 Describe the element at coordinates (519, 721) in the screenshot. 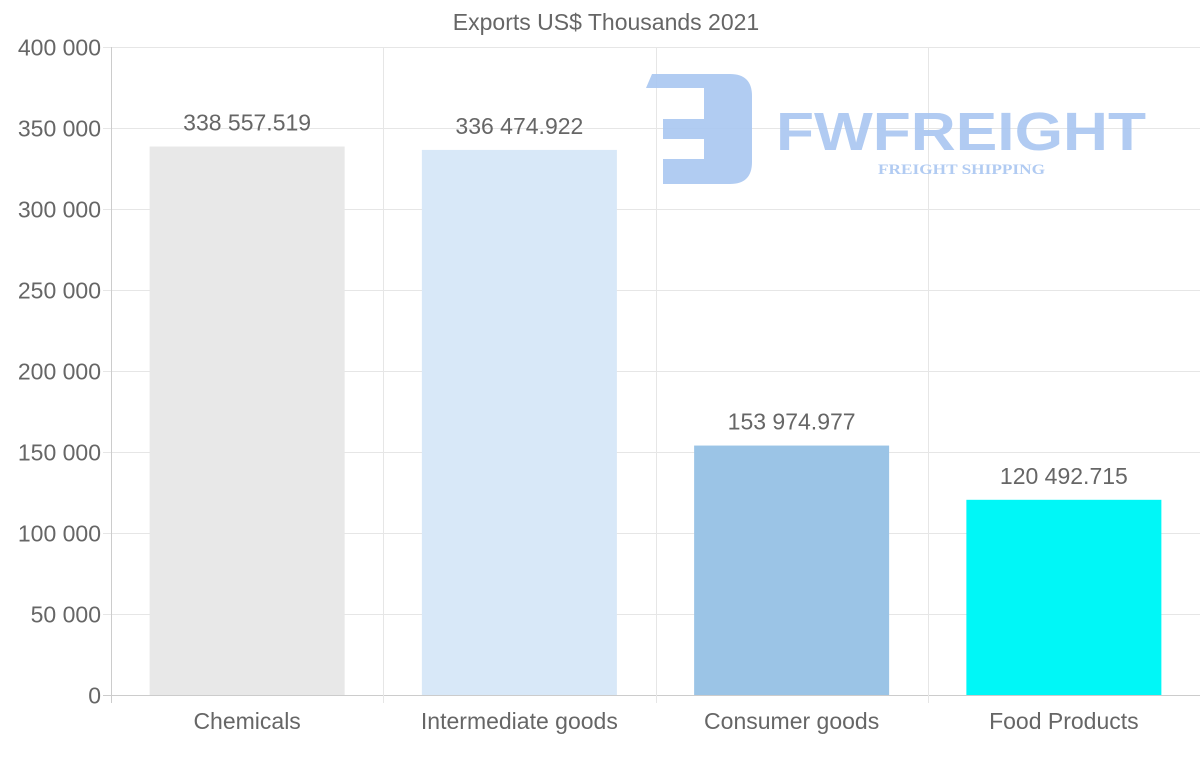

I see `x-tick-label: Intermediate goods` at that location.